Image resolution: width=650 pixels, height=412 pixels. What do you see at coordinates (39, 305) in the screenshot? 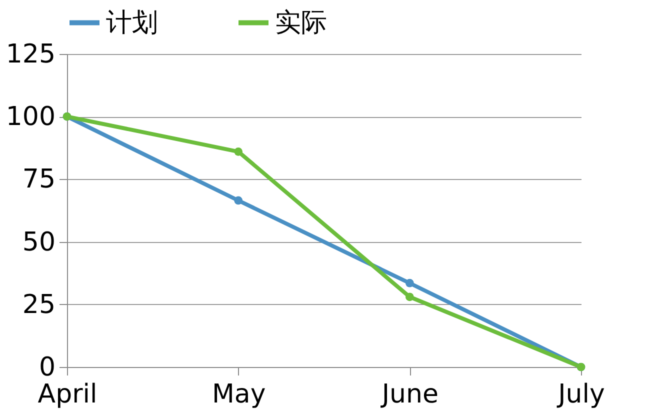
I see `y-tick-label: 25` at bounding box center [39, 305].